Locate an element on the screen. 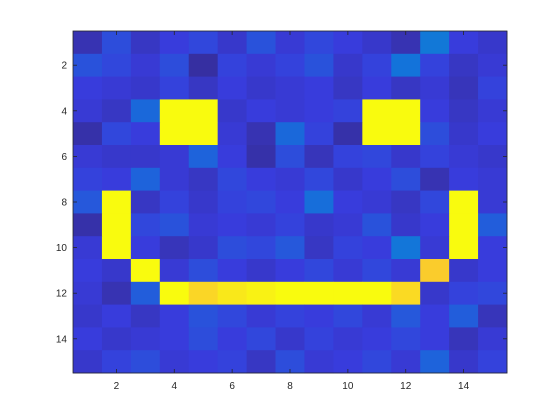 Image resolution: width=560 pixels, height=420 pixels. x-tick-label: 2 is located at coordinates (117, 386).